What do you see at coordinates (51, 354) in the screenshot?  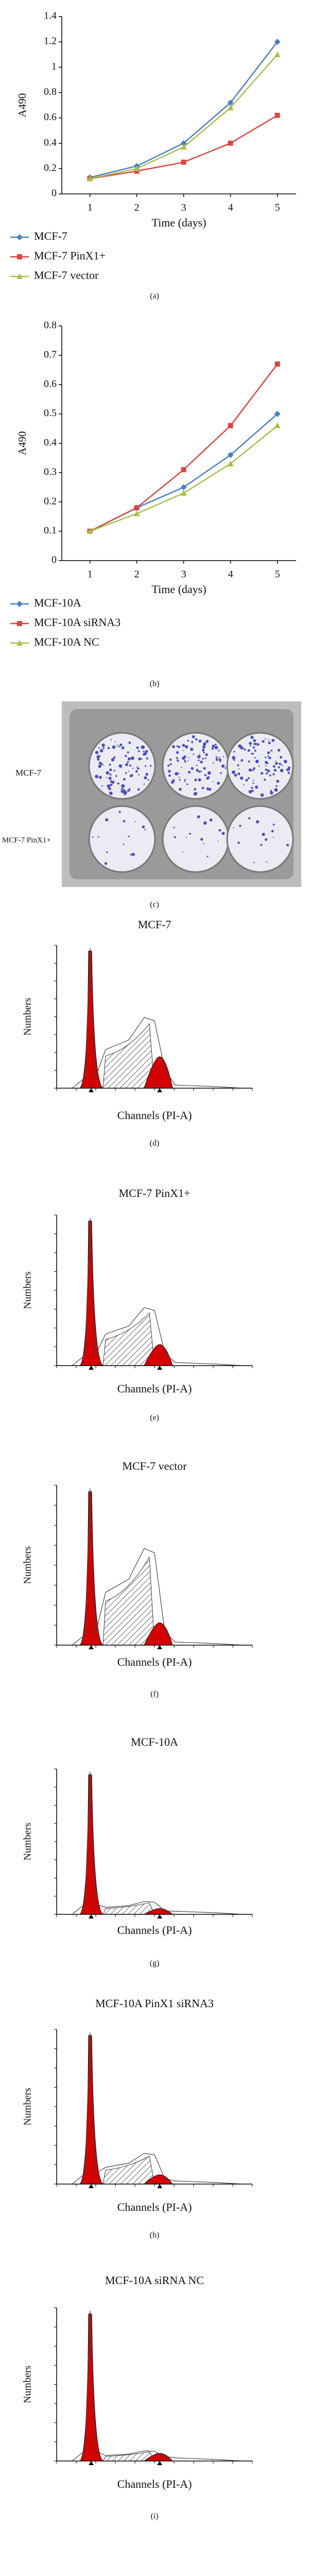 I see `y-tick-label: 0.7` at bounding box center [51, 354].